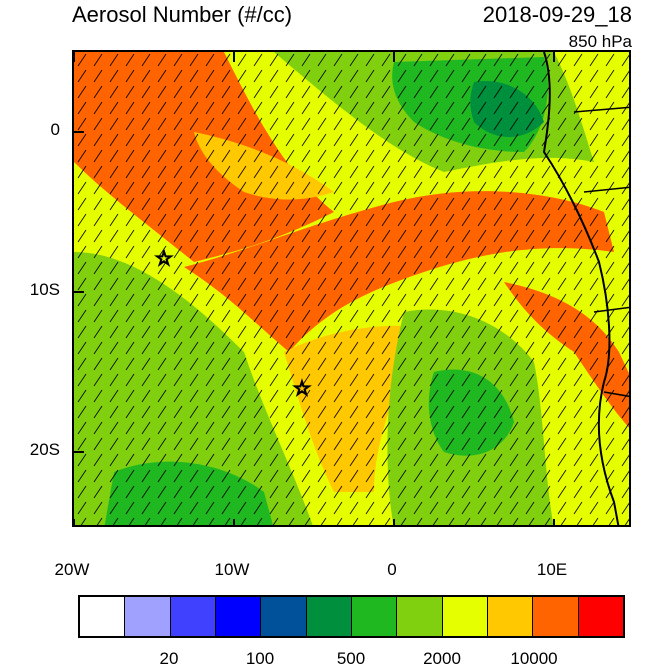  I want to click on field-yellow-mid, so click(264, 166).